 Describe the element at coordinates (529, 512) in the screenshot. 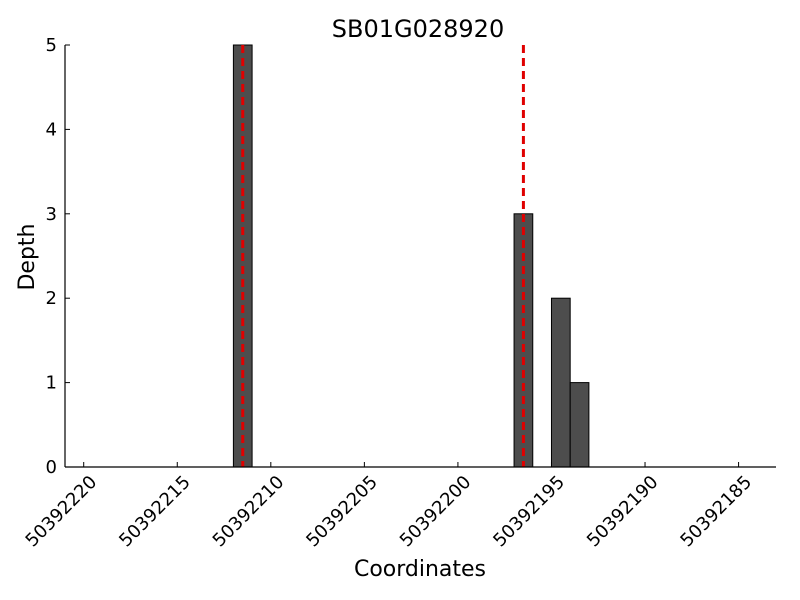

I see `x-tick-label: 50392195` at that location.